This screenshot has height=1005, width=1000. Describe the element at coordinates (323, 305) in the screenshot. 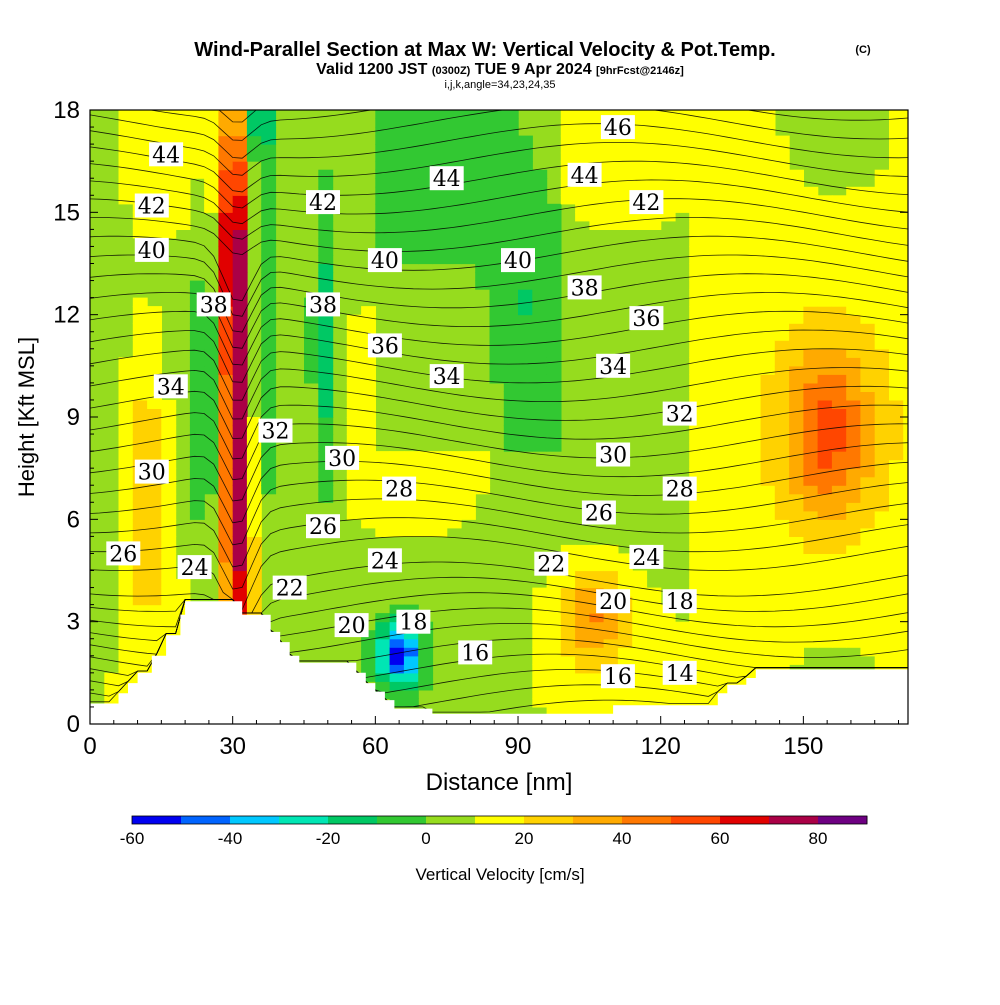

I see `isentrope-label-text: 38` at that location.